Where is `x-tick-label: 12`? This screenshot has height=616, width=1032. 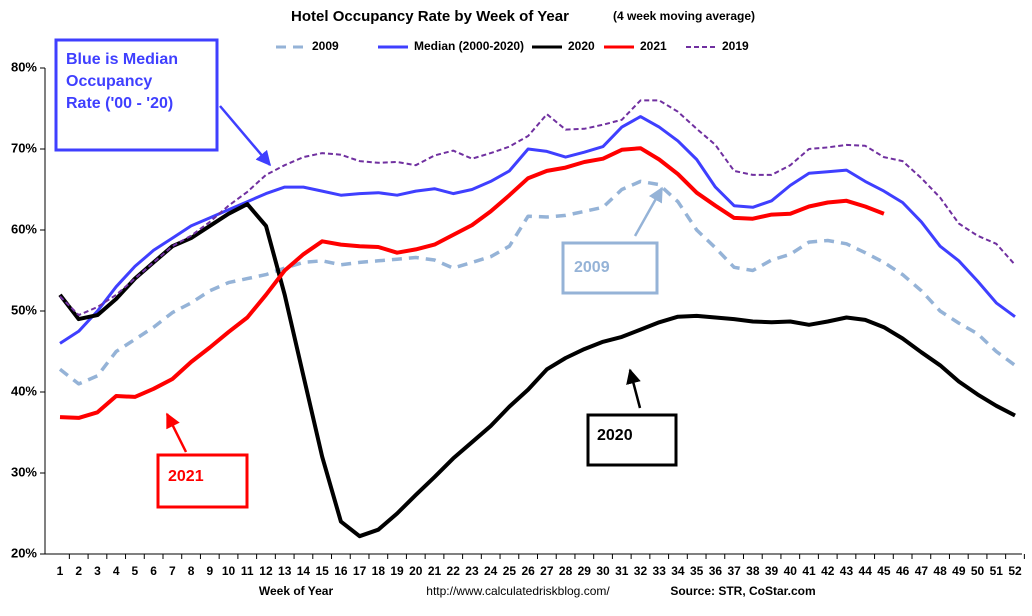 x-tick-label: 12 is located at coordinates (266, 571).